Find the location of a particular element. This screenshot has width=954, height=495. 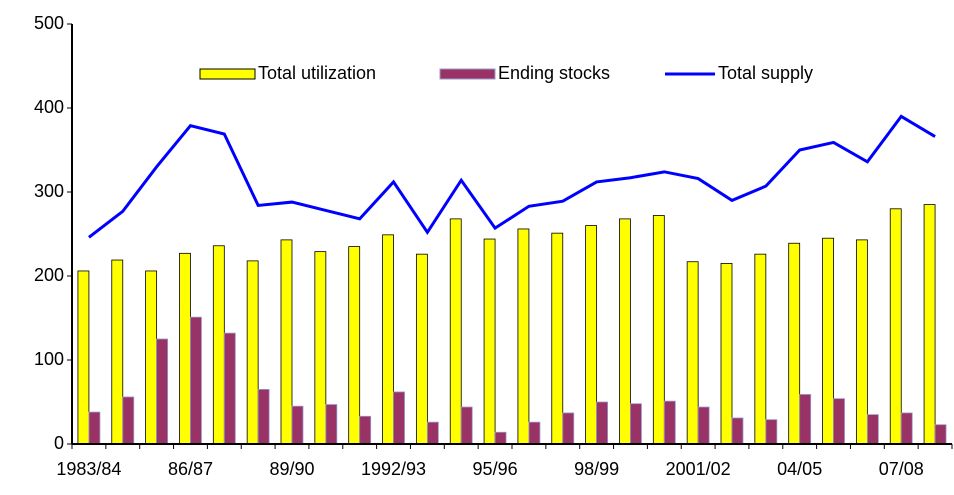

x-tick-label: 2001/02 is located at coordinates (698, 469).